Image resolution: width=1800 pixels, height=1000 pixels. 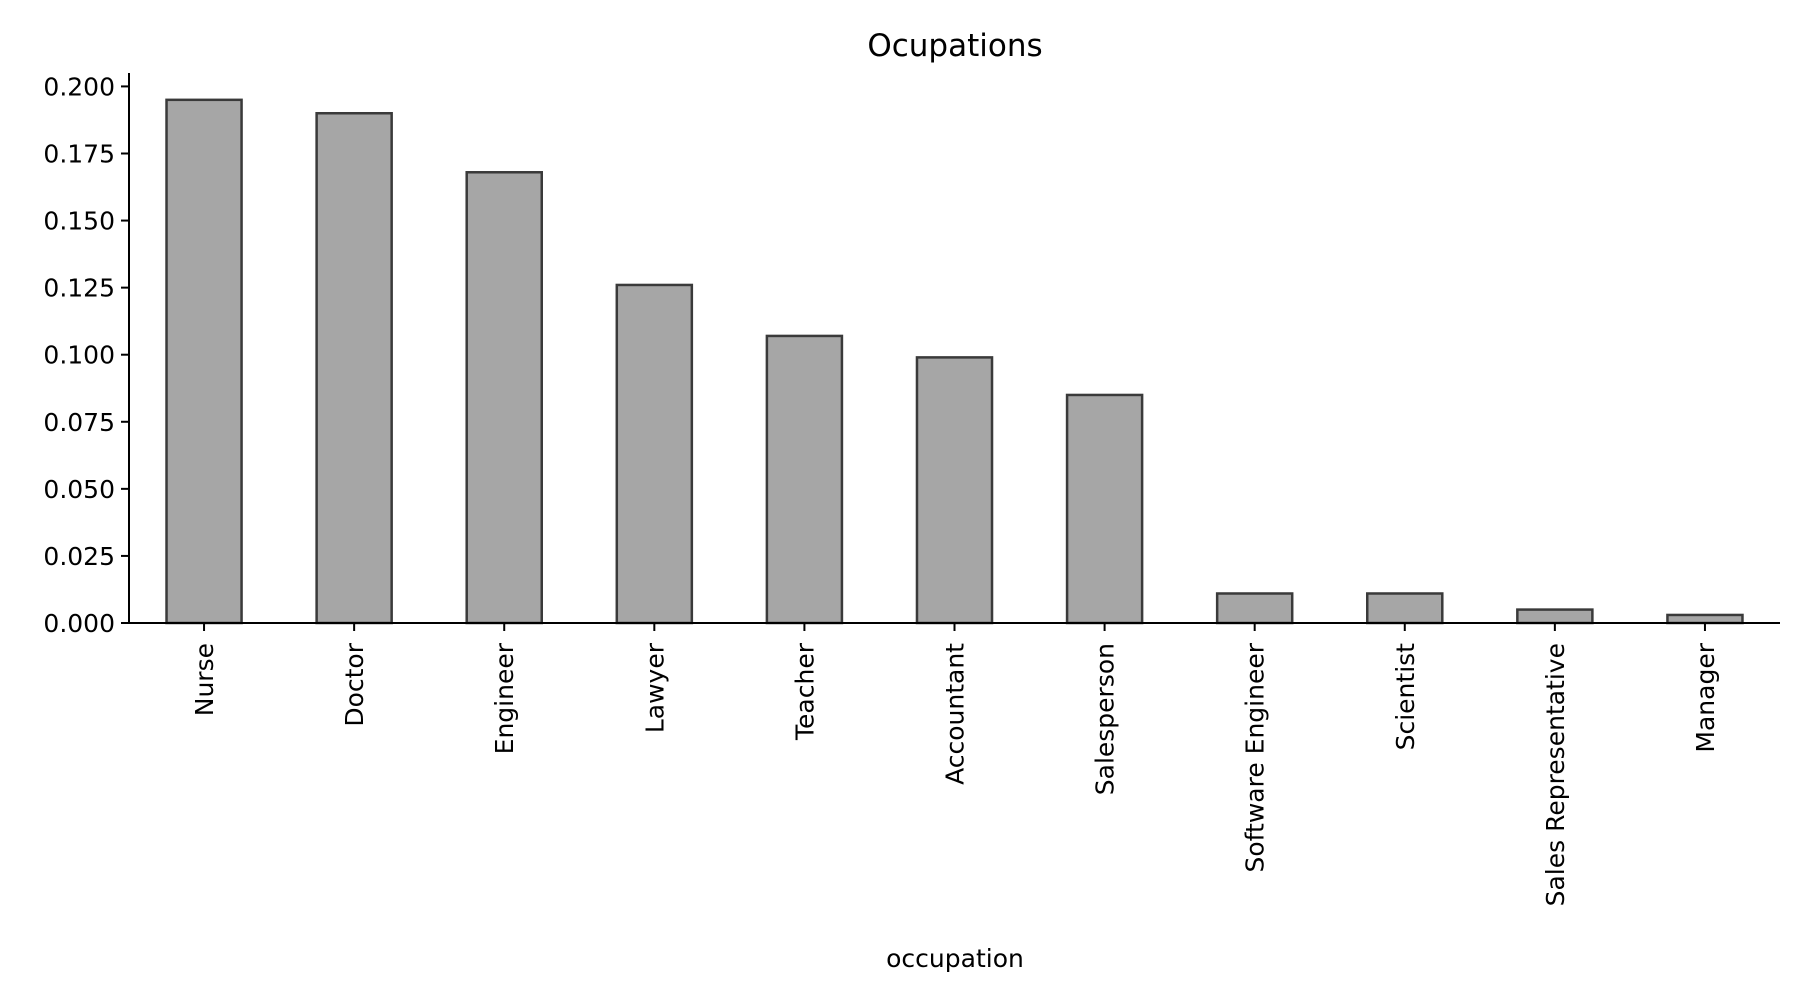 What do you see at coordinates (79, 221) in the screenshot?
I see `y-tick-label: 0.150` at bounding box center [79, 221].